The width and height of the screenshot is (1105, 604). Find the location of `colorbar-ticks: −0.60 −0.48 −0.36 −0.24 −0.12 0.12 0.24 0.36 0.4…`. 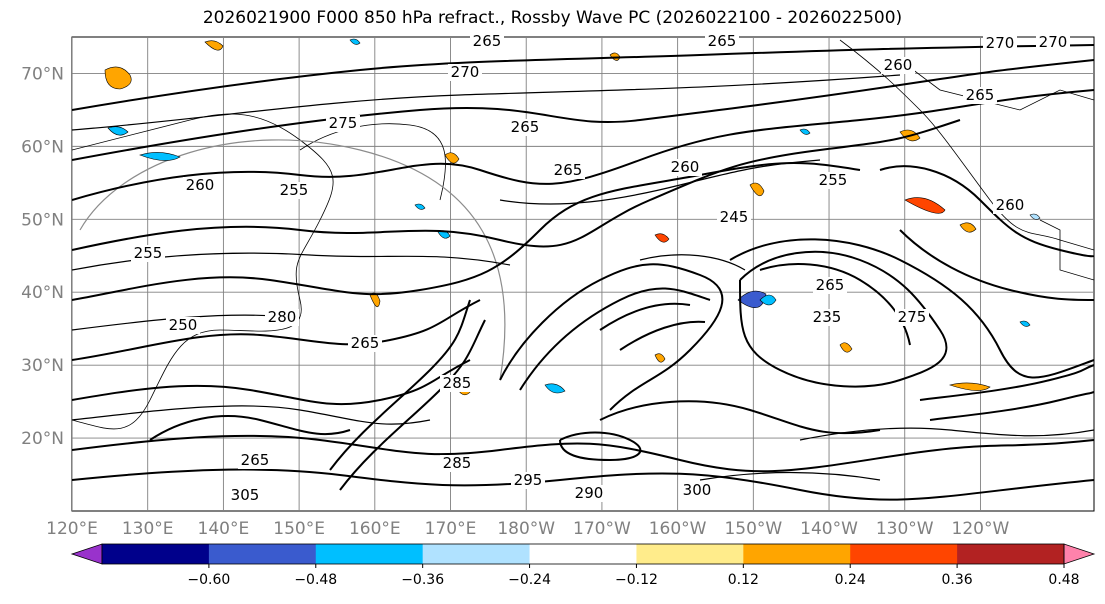

colorbar-ticks: −0.60 −0.48 −0.36 −0.24 −0.12 0.12 0.24 0.36 0.4… is located at coordinates (633, 576).